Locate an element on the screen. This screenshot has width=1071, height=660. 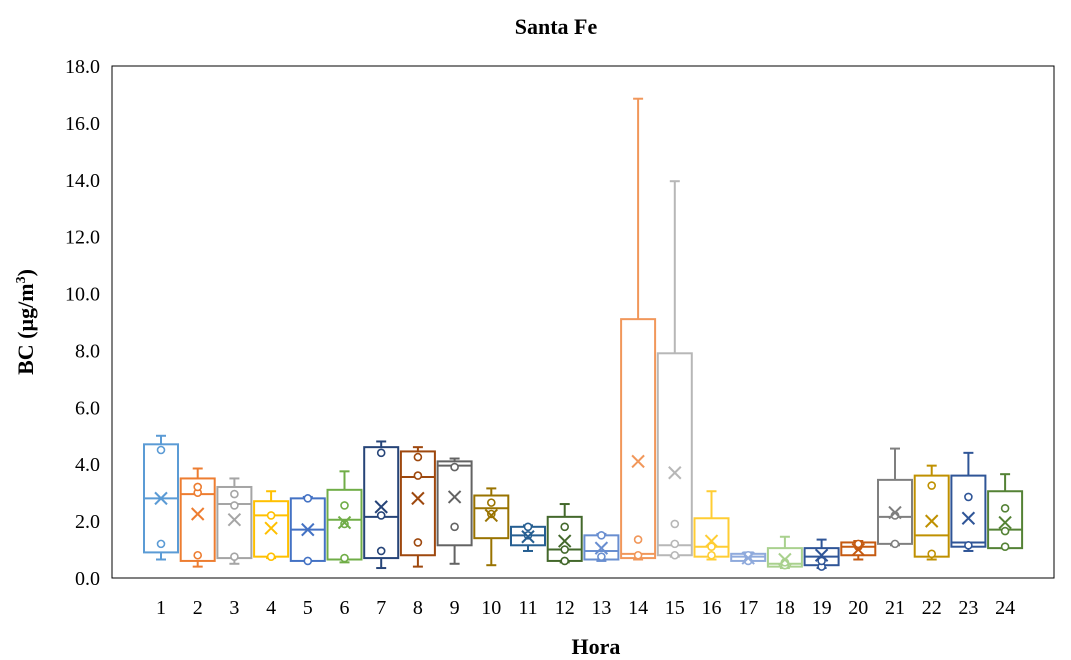
x-tick-label: 23 is located at coordinates (968, 608).